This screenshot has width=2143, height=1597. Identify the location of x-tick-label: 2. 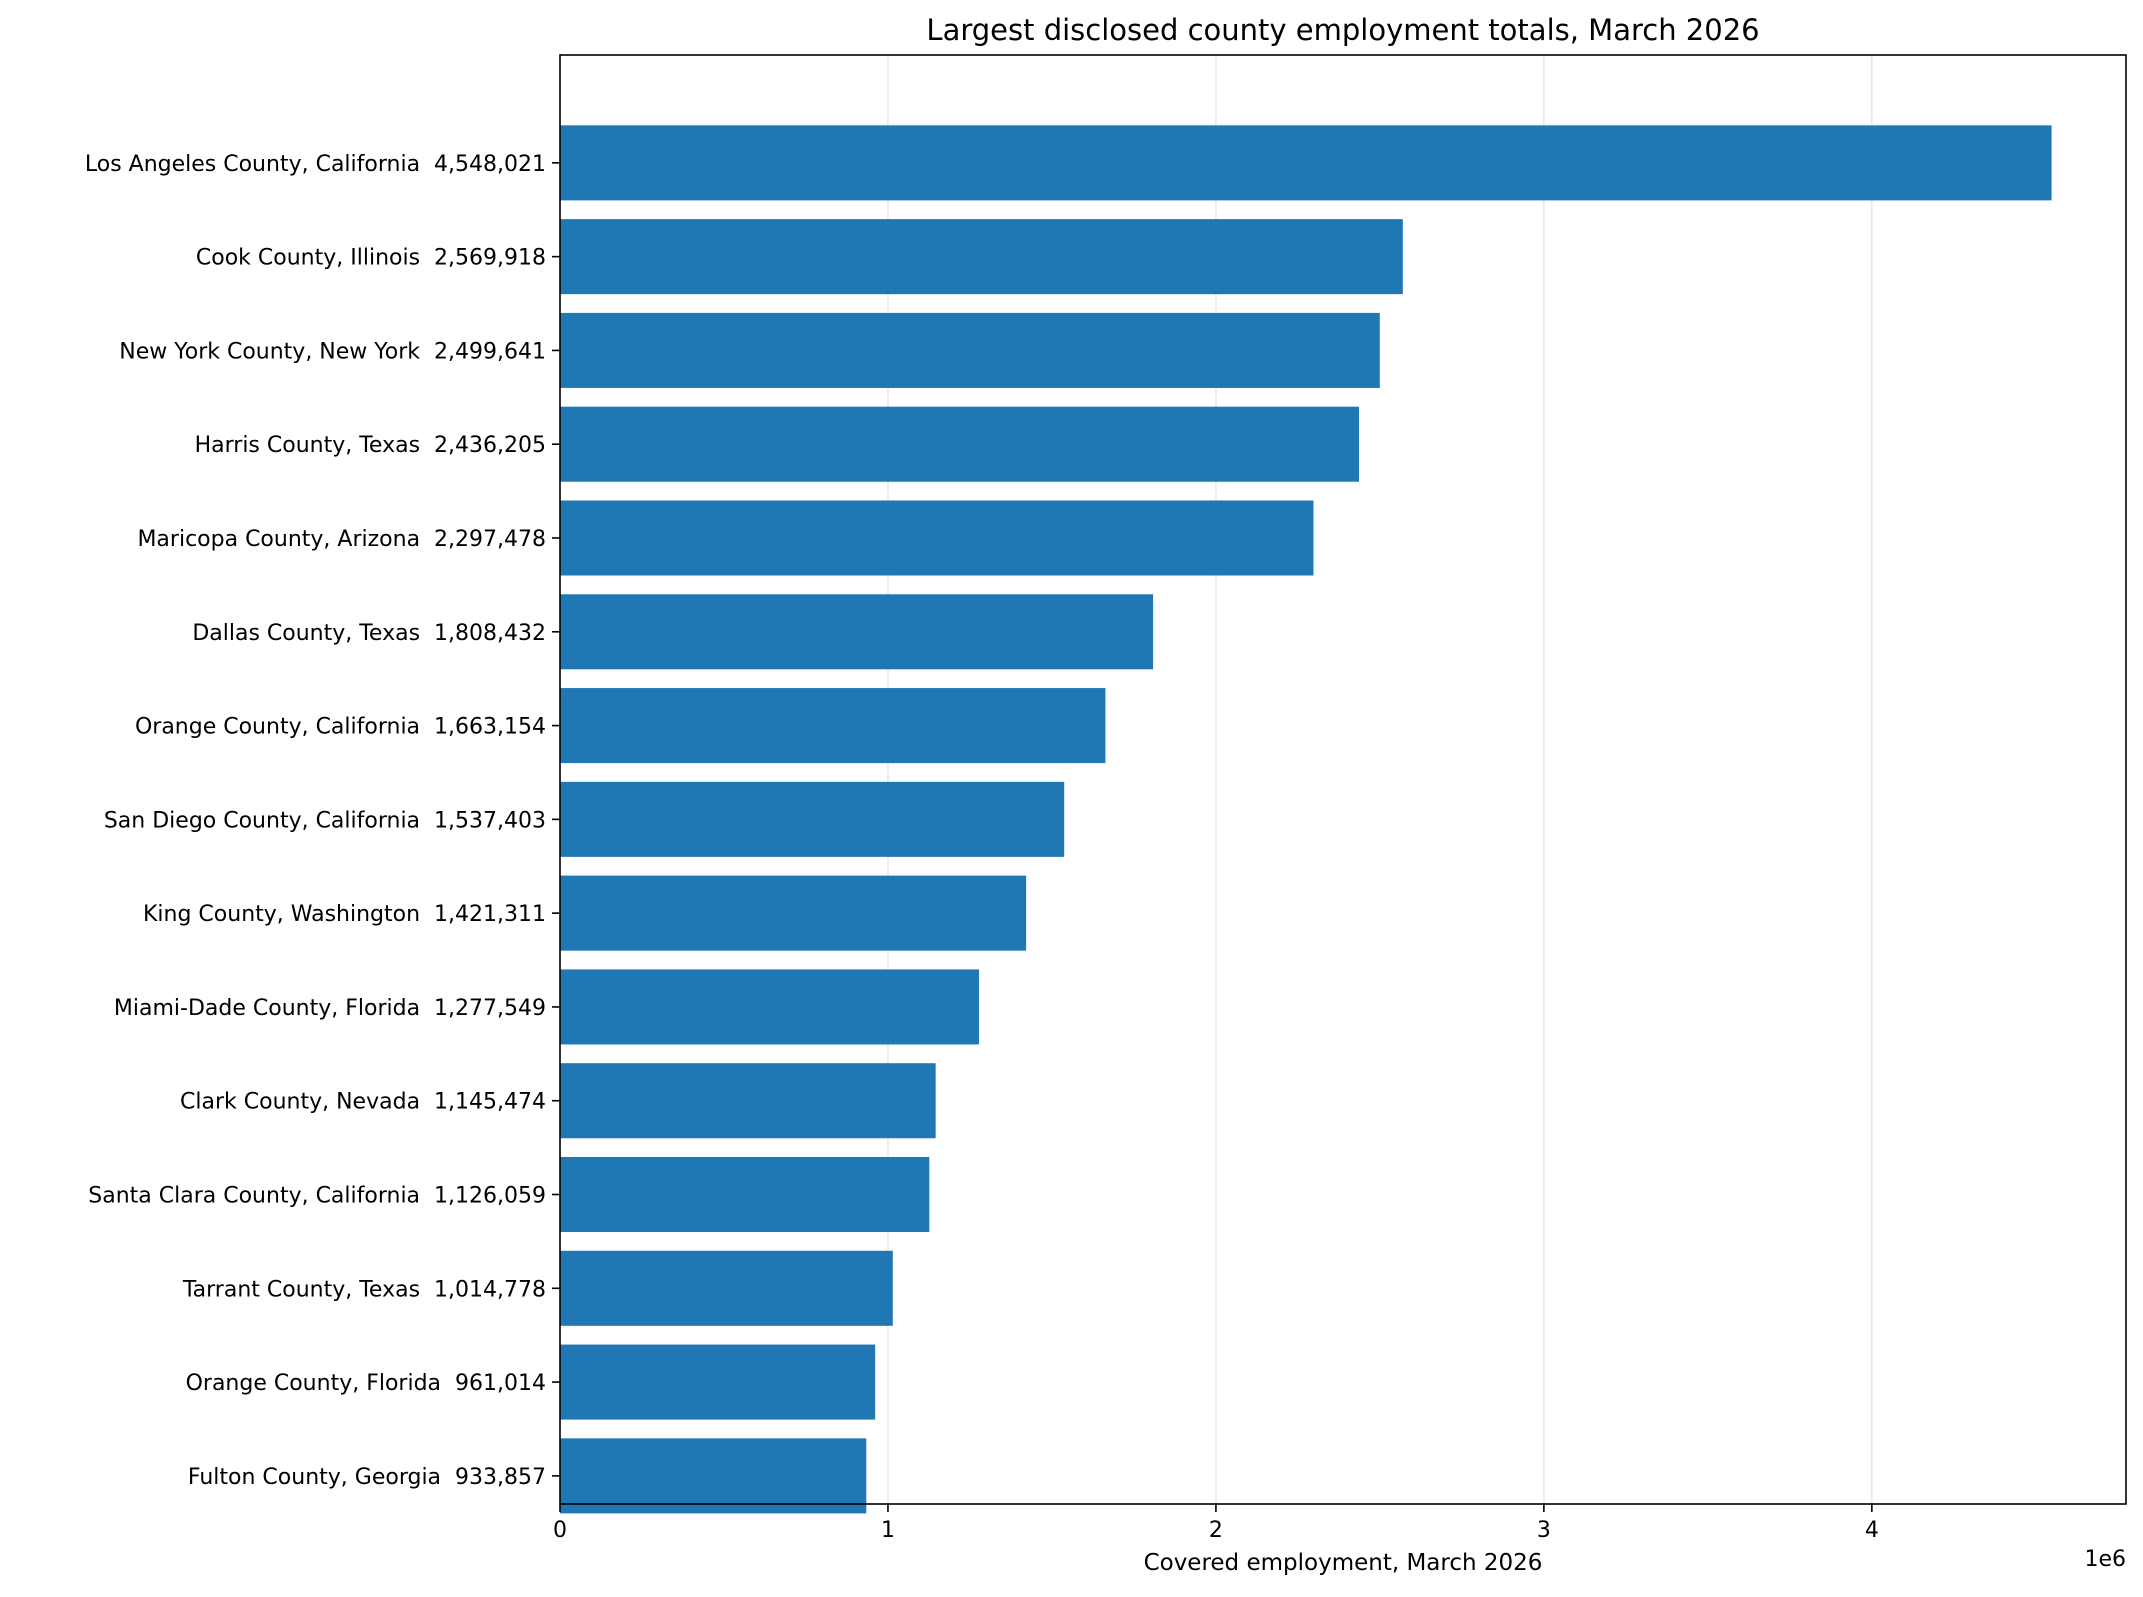
(1216, 1530).